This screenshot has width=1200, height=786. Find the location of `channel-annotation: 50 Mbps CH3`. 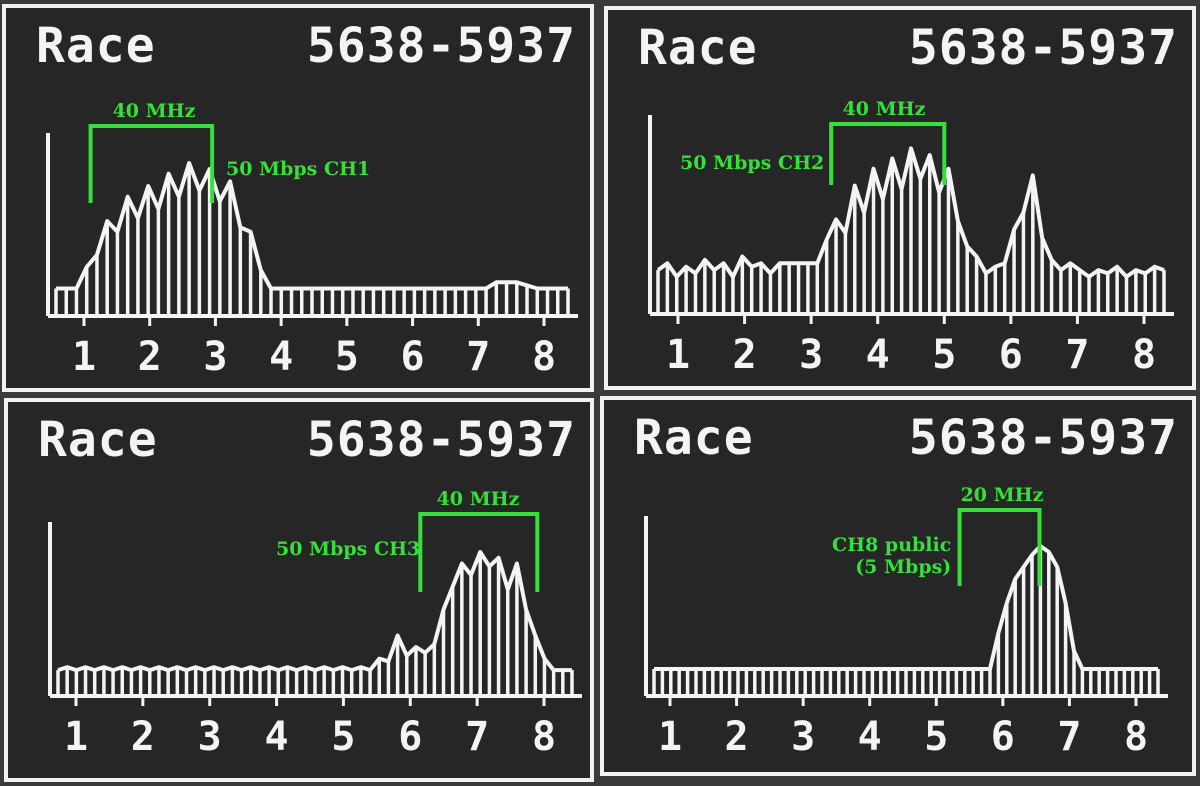

channel-annotation: 50 Mbps CH3 is located at coordinates (348, 549).